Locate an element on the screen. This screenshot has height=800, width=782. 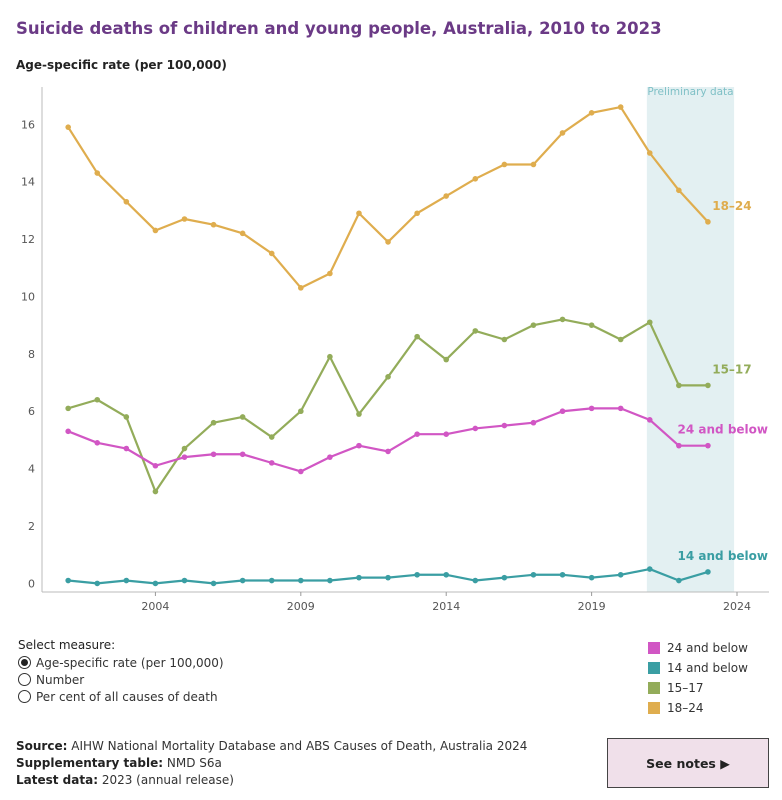
legend-item-15-17: 15–17 is located at coordinates (698, 688).